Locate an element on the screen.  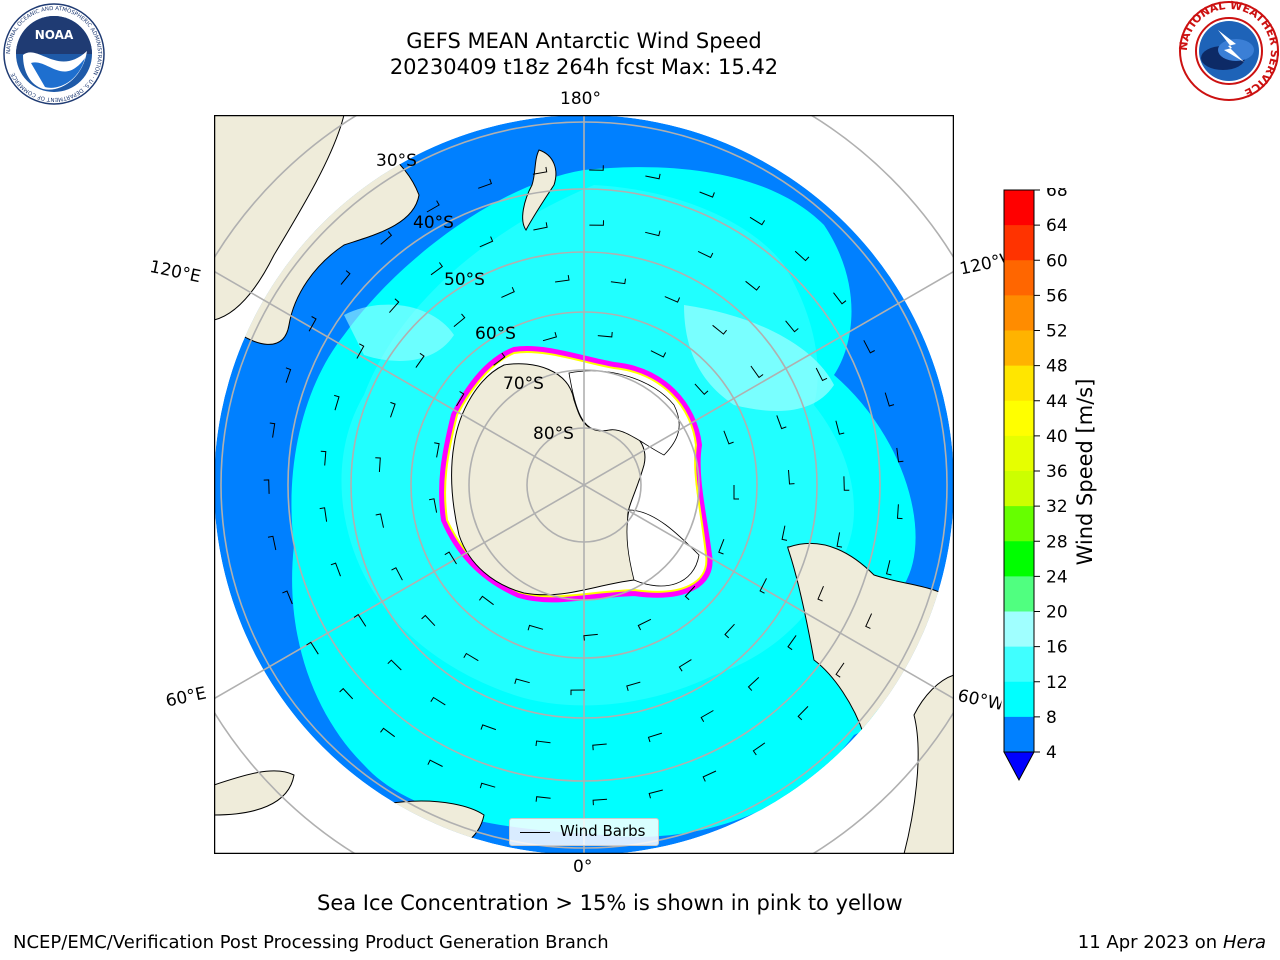
colorbar-tick-label: 32 is located at coordinates (1057, 507).